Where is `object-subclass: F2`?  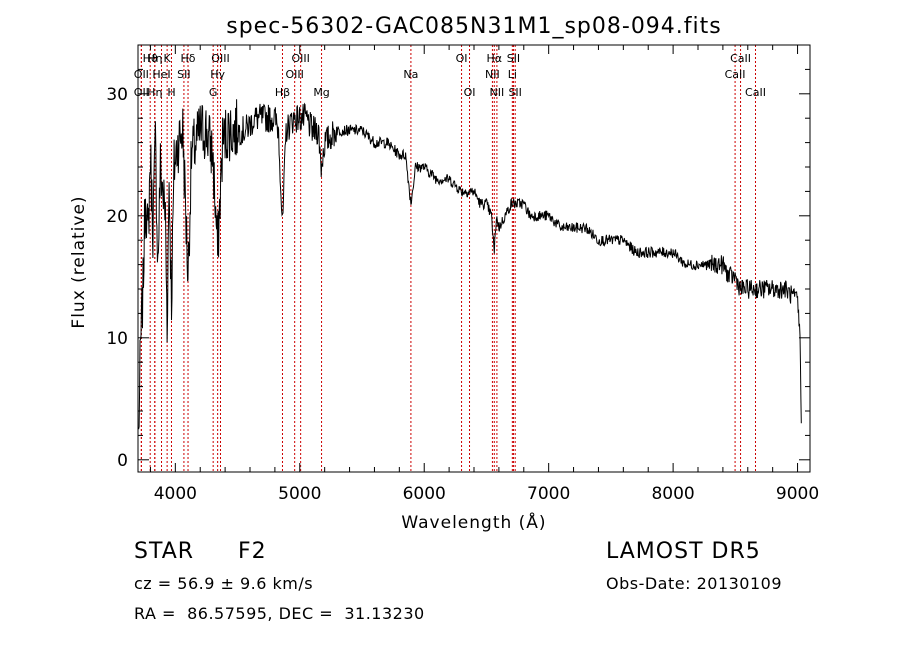 object-subclass: F2 is located at coordinates (252, 551).